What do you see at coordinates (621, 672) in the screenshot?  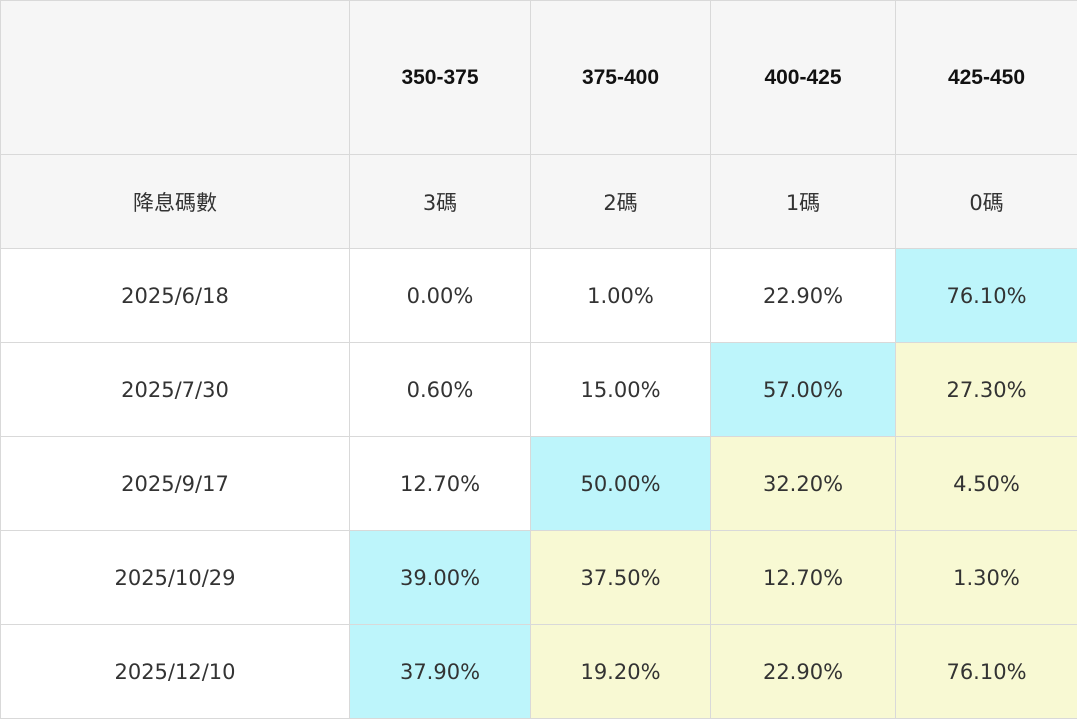 I see `probability-cell: 19.20%` at bounding box center [621, 672].